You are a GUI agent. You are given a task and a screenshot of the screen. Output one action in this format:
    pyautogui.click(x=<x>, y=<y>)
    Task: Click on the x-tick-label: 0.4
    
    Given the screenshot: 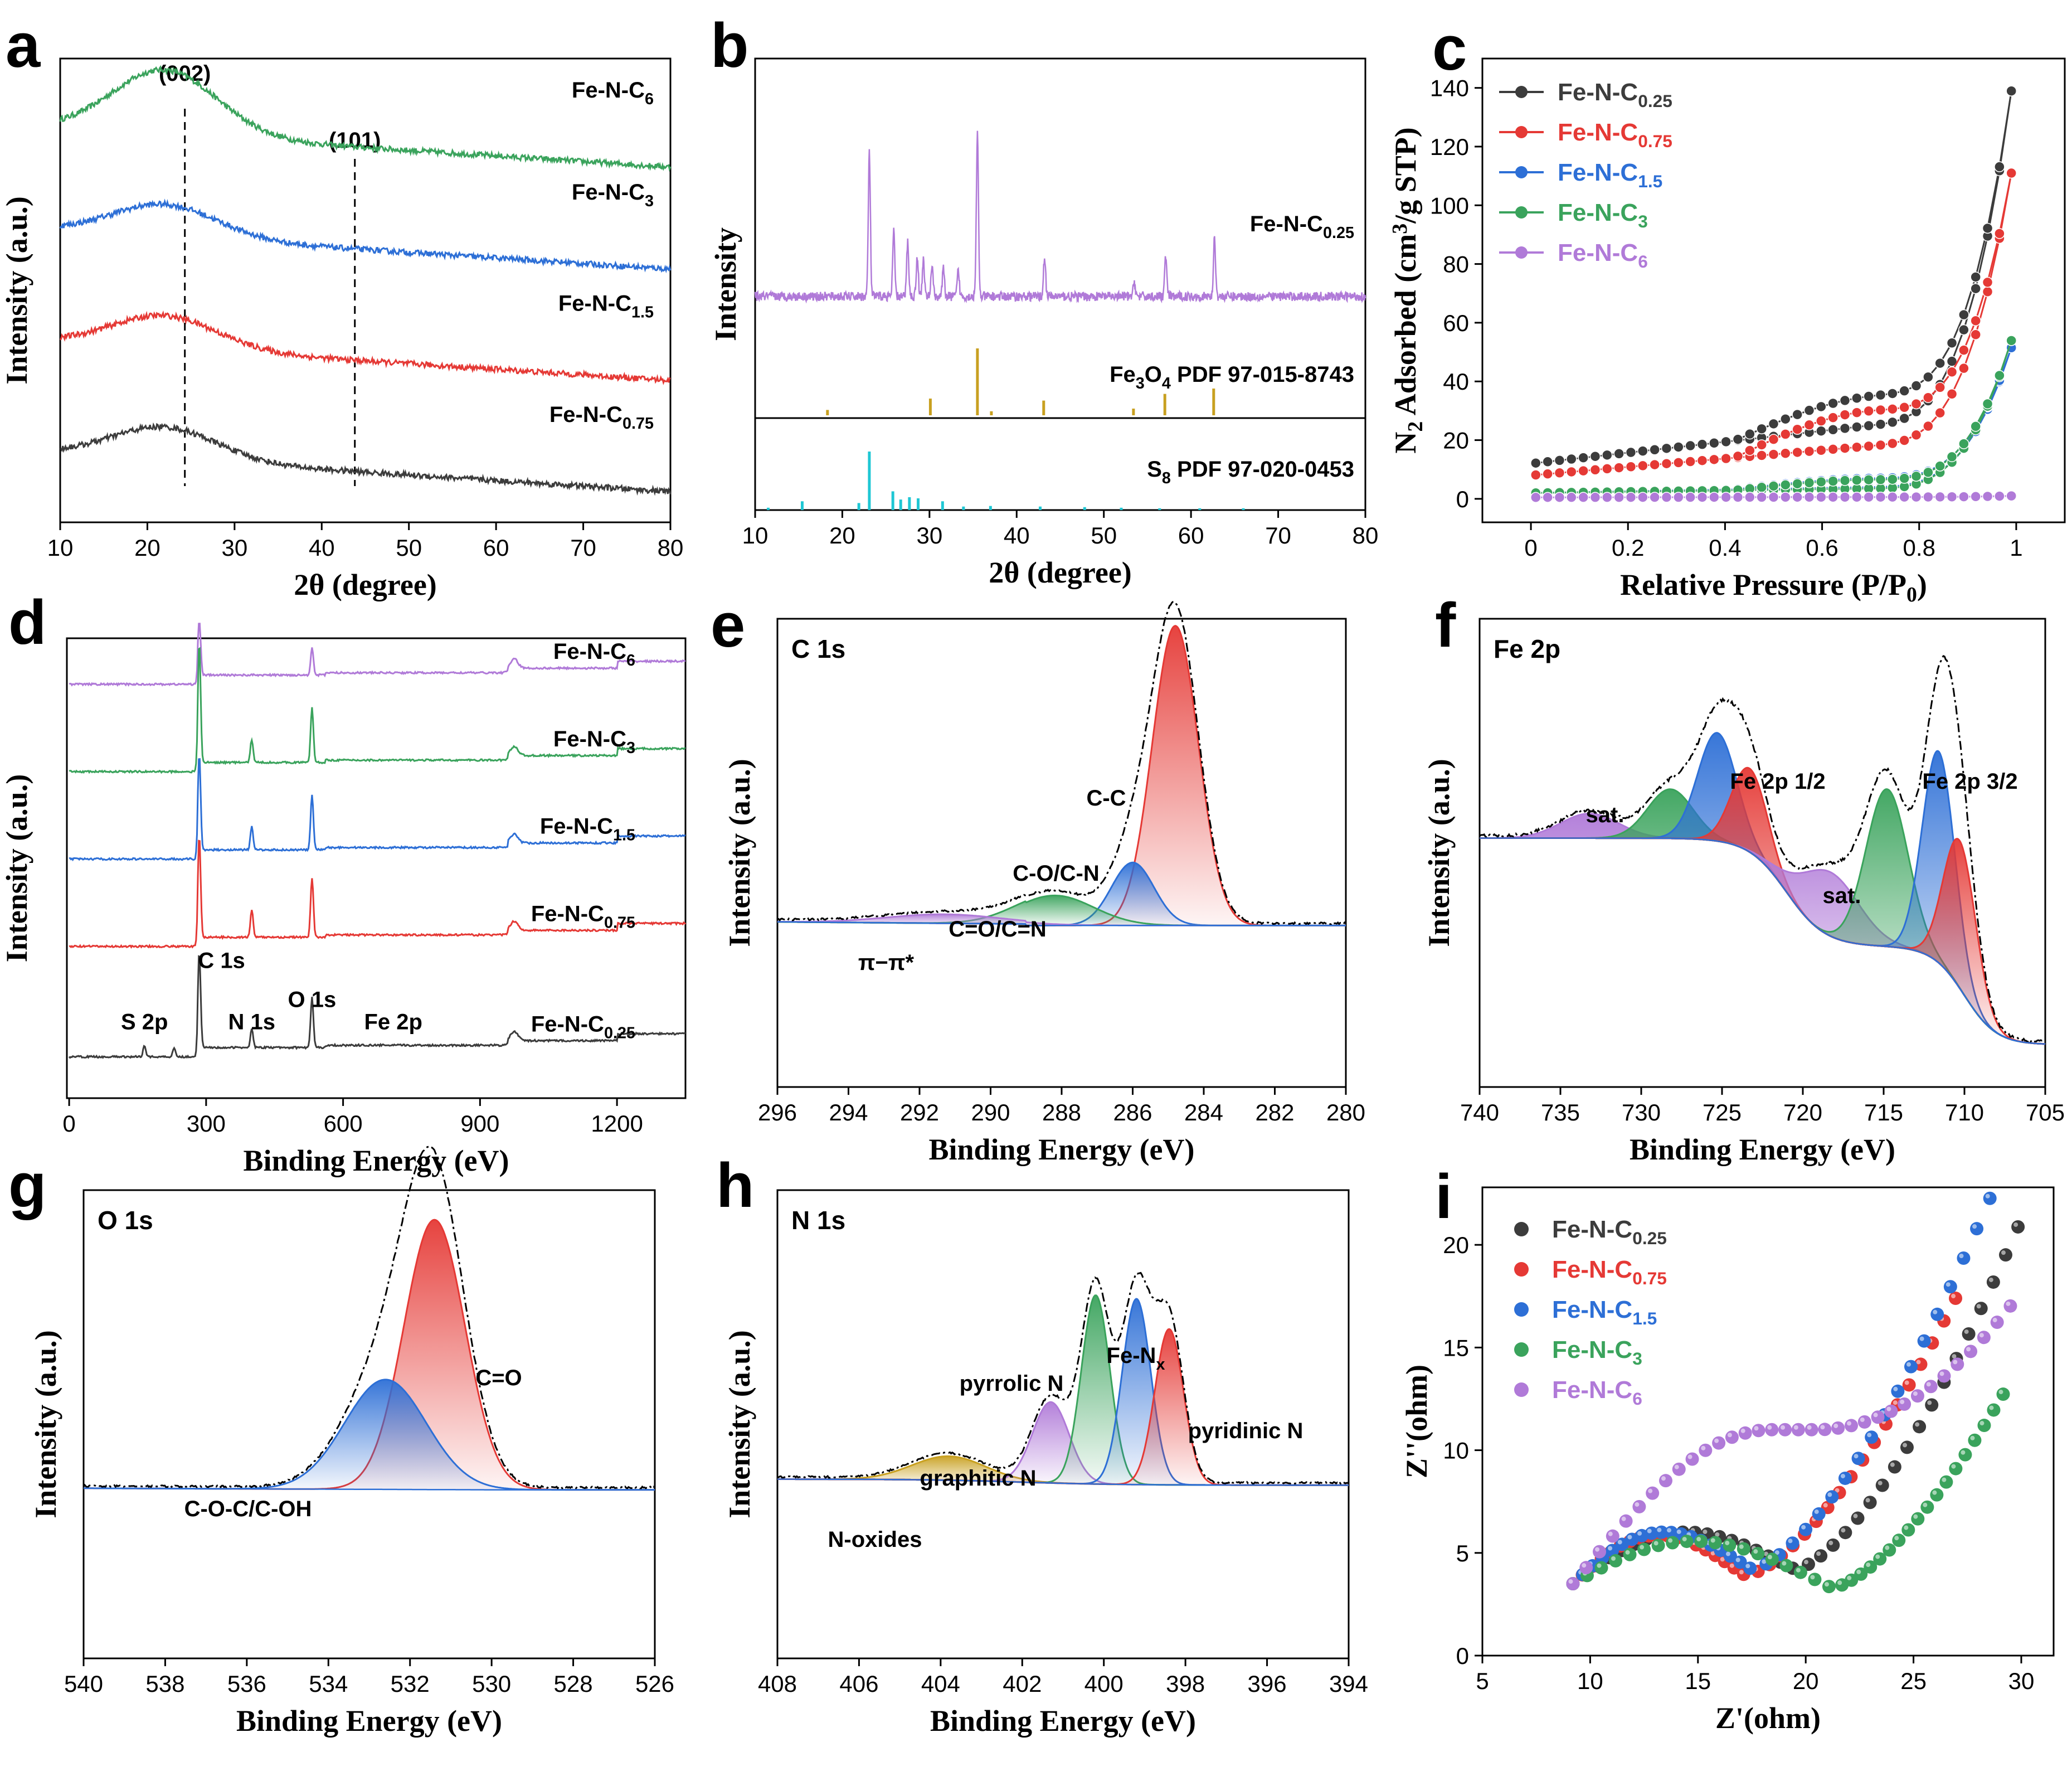 What is the action you would take?
    pyautogui.click(x=1725, y=548)
    